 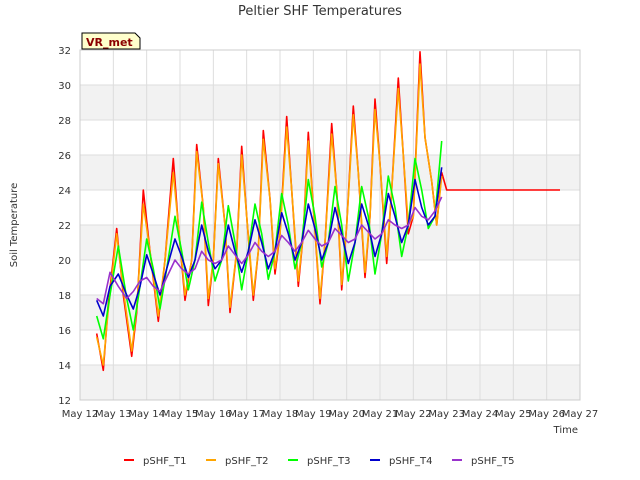 I want to click on legend-label: pSHF_T5, so click(x=492, y=461).